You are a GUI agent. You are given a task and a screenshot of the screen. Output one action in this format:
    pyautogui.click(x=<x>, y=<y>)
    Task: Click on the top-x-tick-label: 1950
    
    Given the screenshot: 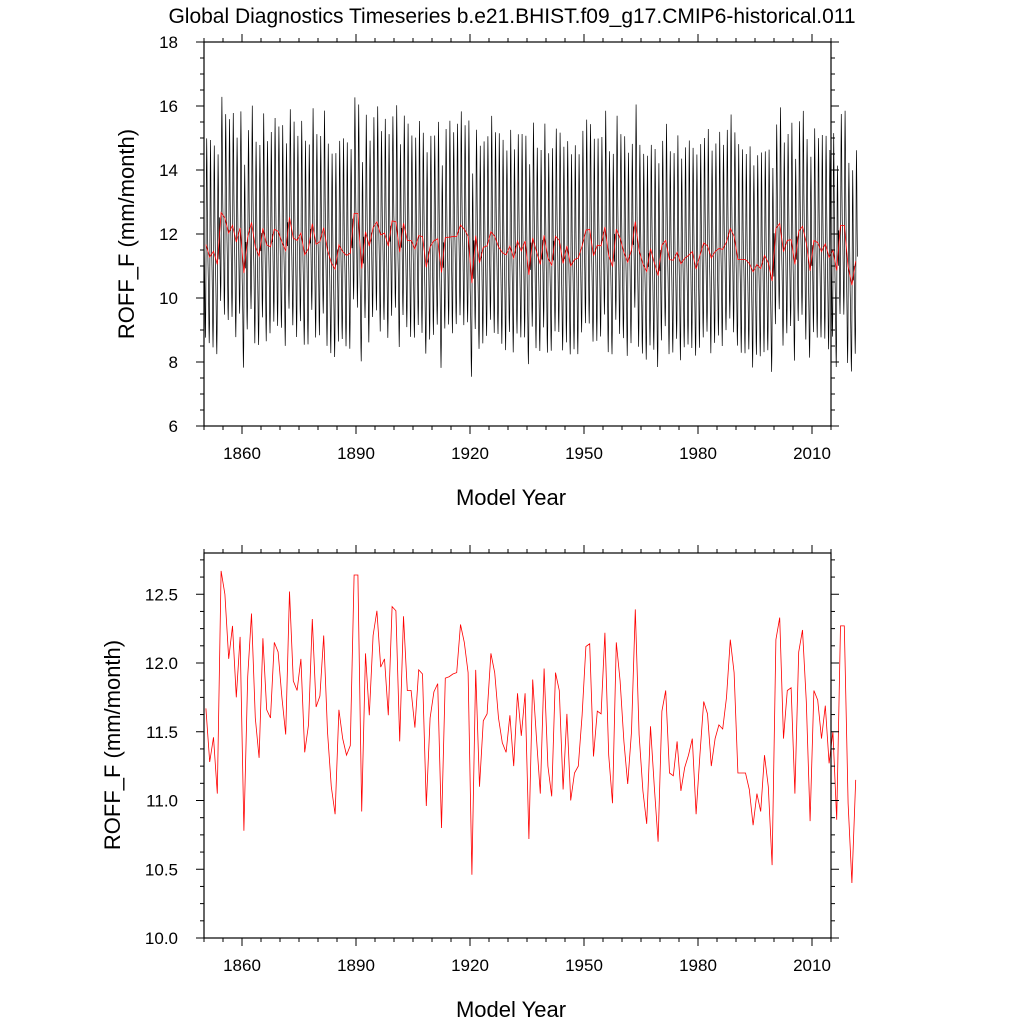 What is the action you would take?
    pyautogui.click(x=584, y=453)
    